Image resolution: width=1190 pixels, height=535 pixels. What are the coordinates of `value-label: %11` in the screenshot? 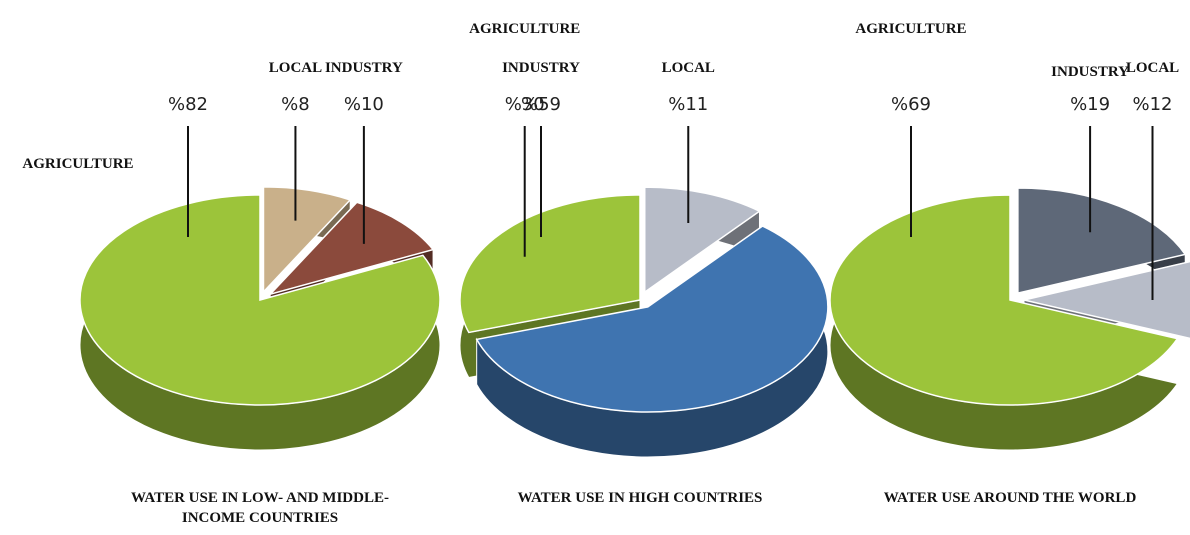 It's located at (688, 104).